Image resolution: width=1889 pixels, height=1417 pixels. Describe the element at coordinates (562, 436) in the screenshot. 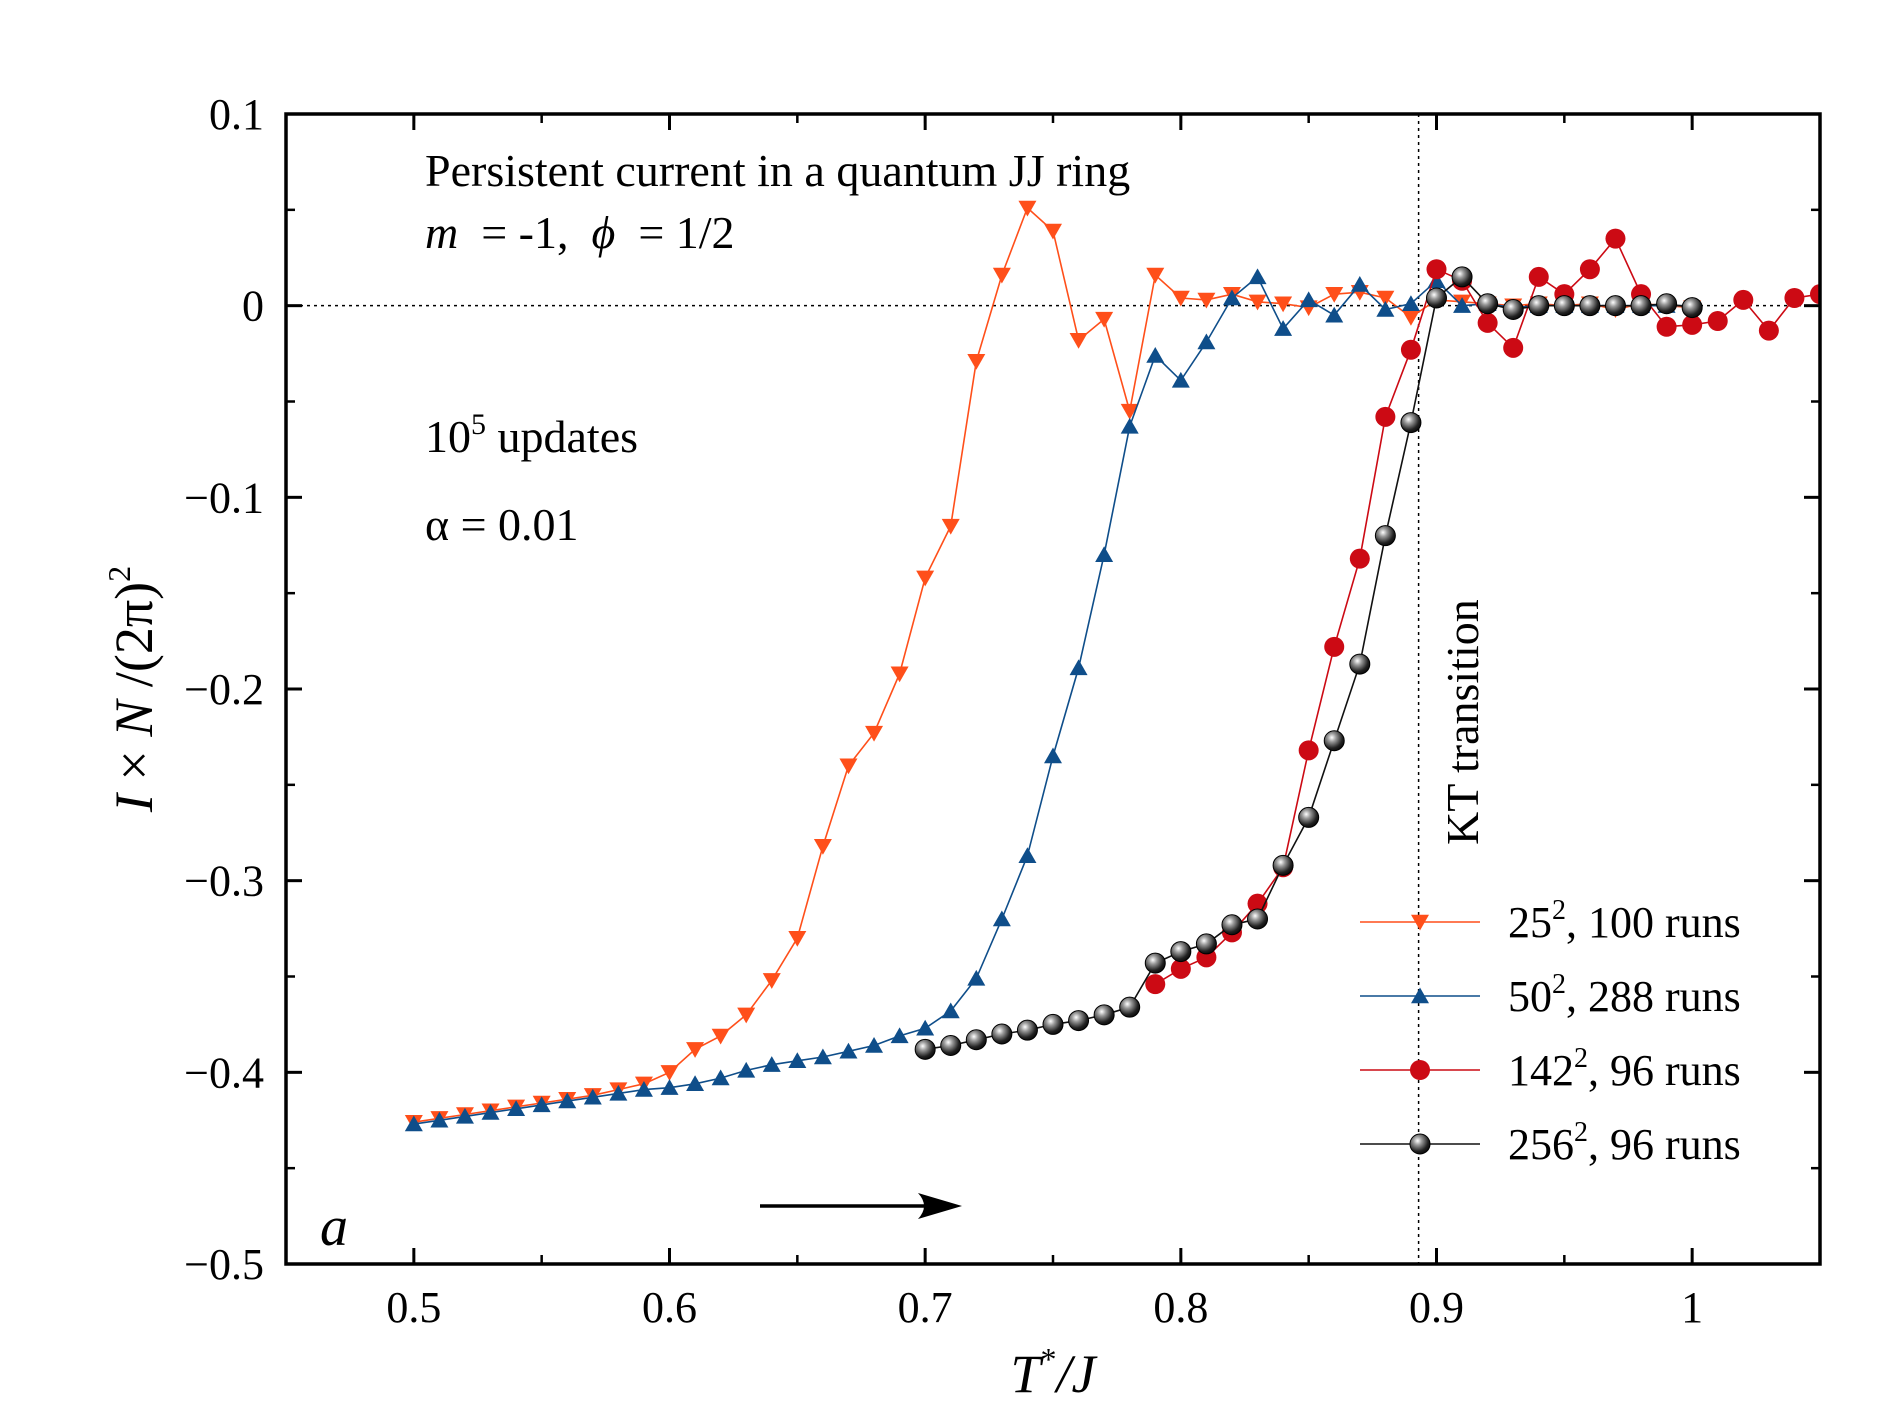

I see `updates-suffix: updates` at that location.